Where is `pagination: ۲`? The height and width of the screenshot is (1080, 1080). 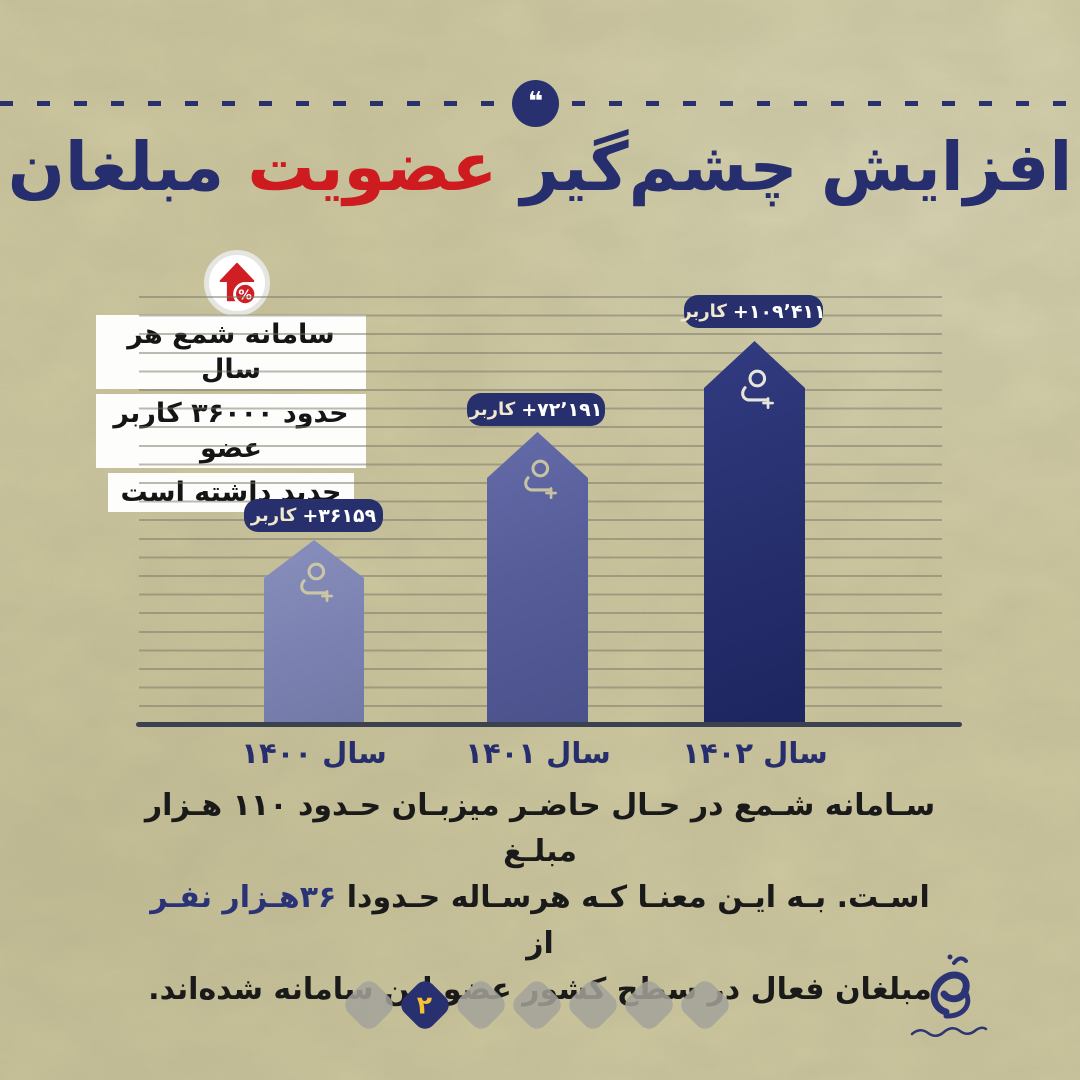 pagination: ۲ is located at coordinates (537, 1005).